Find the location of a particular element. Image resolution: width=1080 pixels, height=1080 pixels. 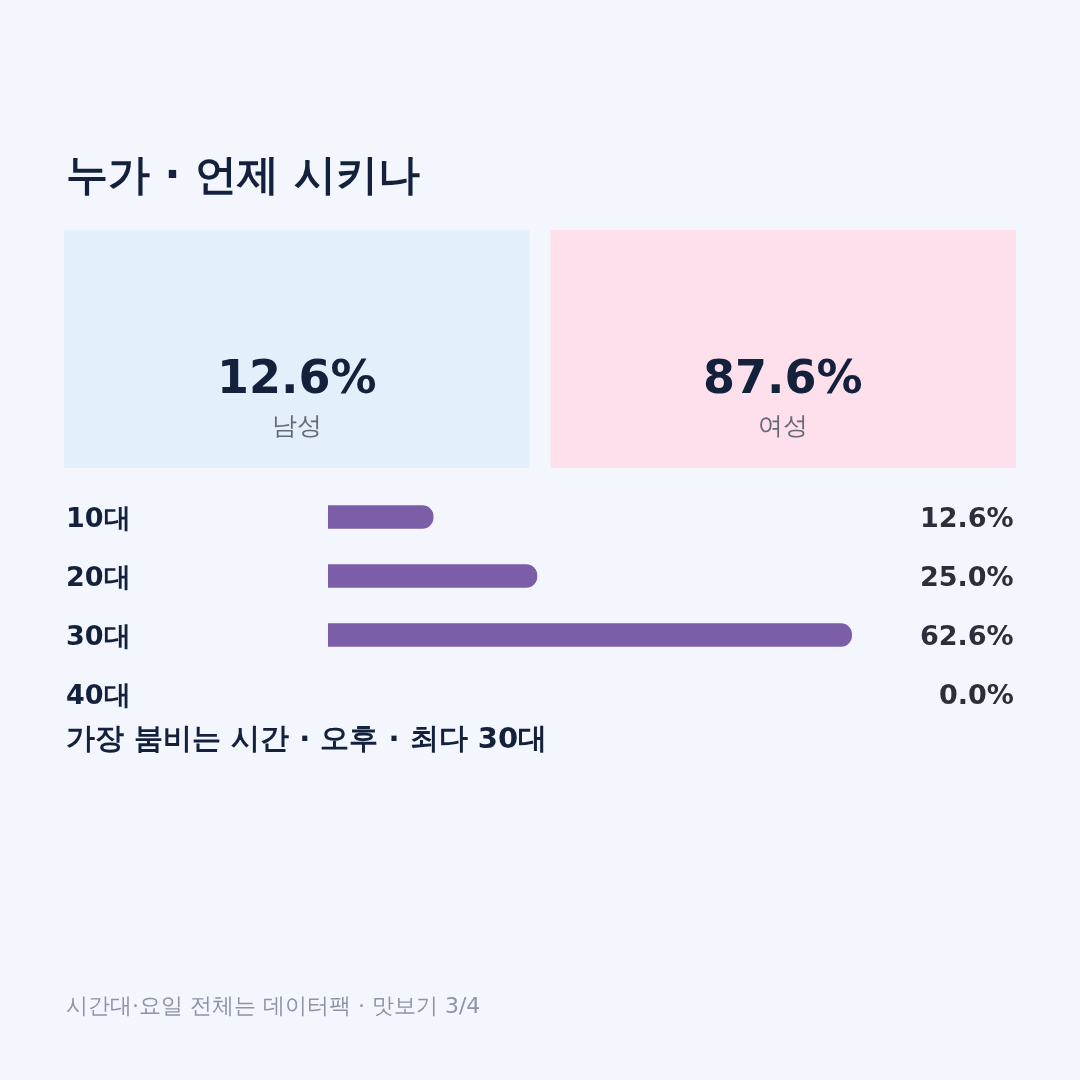

data-label: 12.6% is located at coordinates (967, 517).